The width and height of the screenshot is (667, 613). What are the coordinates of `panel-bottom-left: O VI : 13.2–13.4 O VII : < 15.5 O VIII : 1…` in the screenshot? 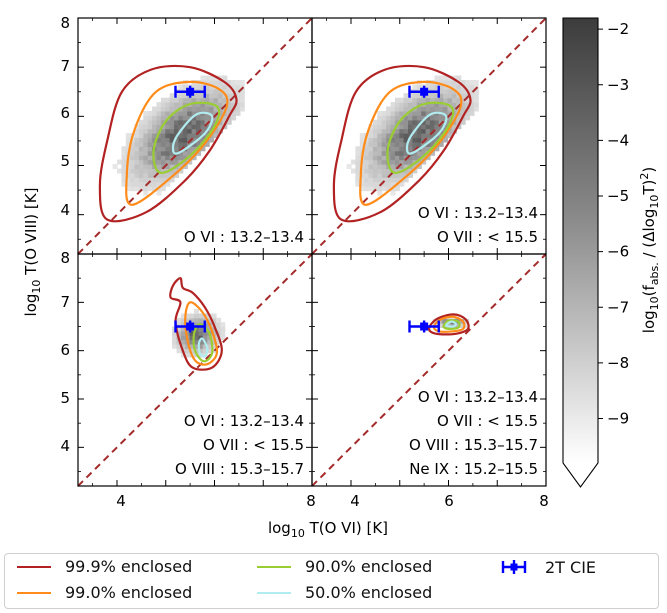 It's located at (195, 370).